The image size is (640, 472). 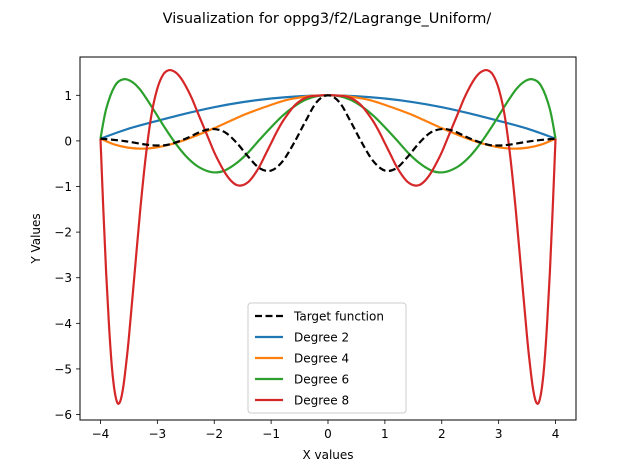 What do you see at coordinates (321, 359) in the screenshot?
I see `legend-label-degree-4: Degree 4` at bounding box center [321, 359].